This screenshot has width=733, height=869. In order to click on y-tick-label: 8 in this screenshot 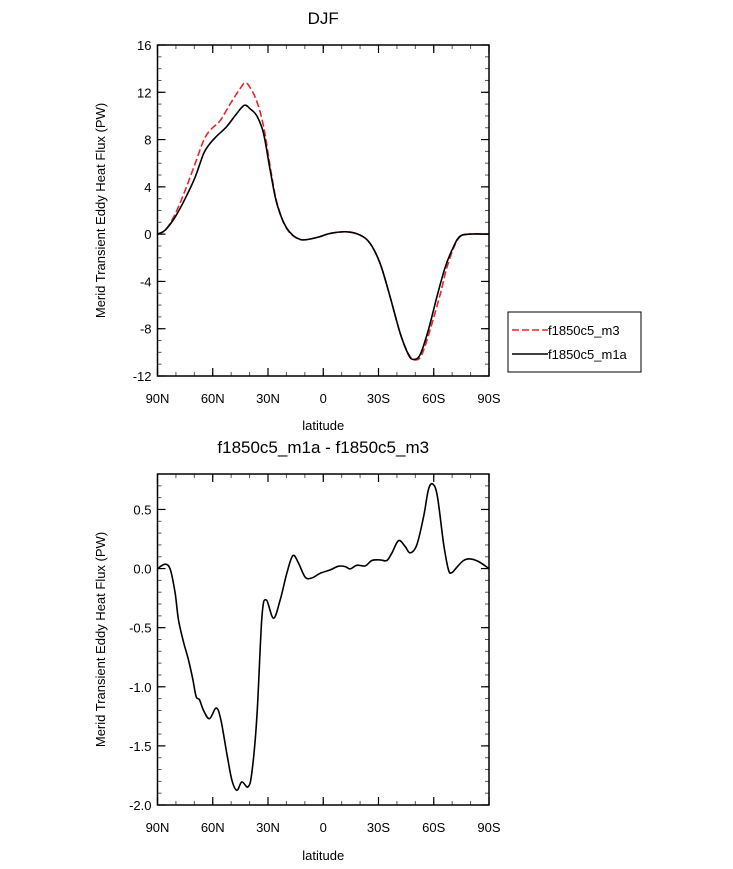, I will do `click(147, 140)`.